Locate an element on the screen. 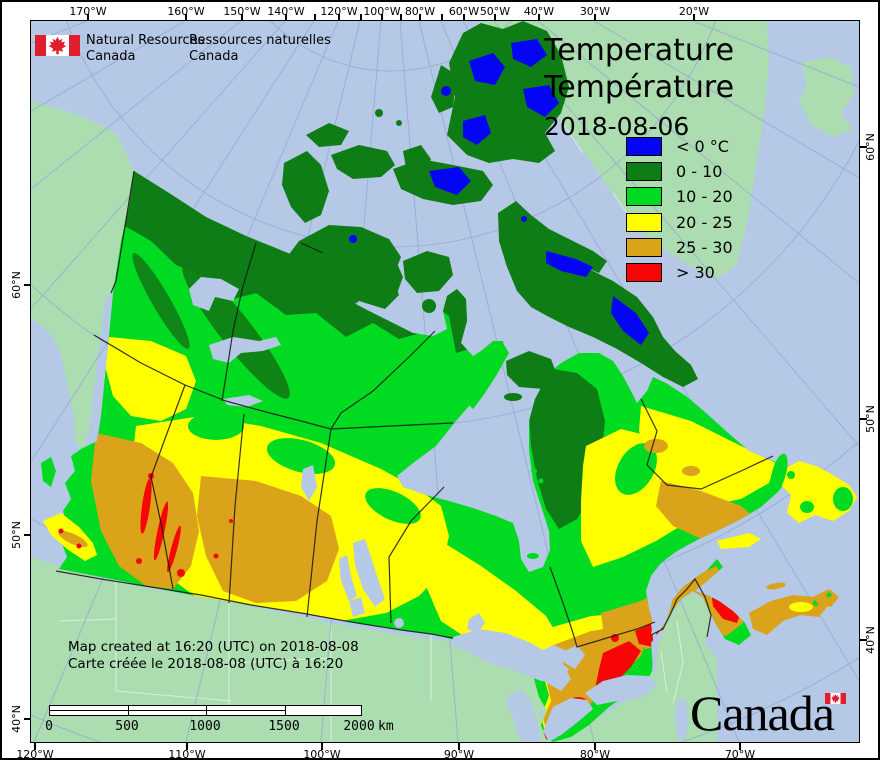 The height and width of the screenshot is (760, 880). attribution-line-2: Carte créée le 2018-08-08 (UTC) à 16:20 is located at coordinates (206, 664).